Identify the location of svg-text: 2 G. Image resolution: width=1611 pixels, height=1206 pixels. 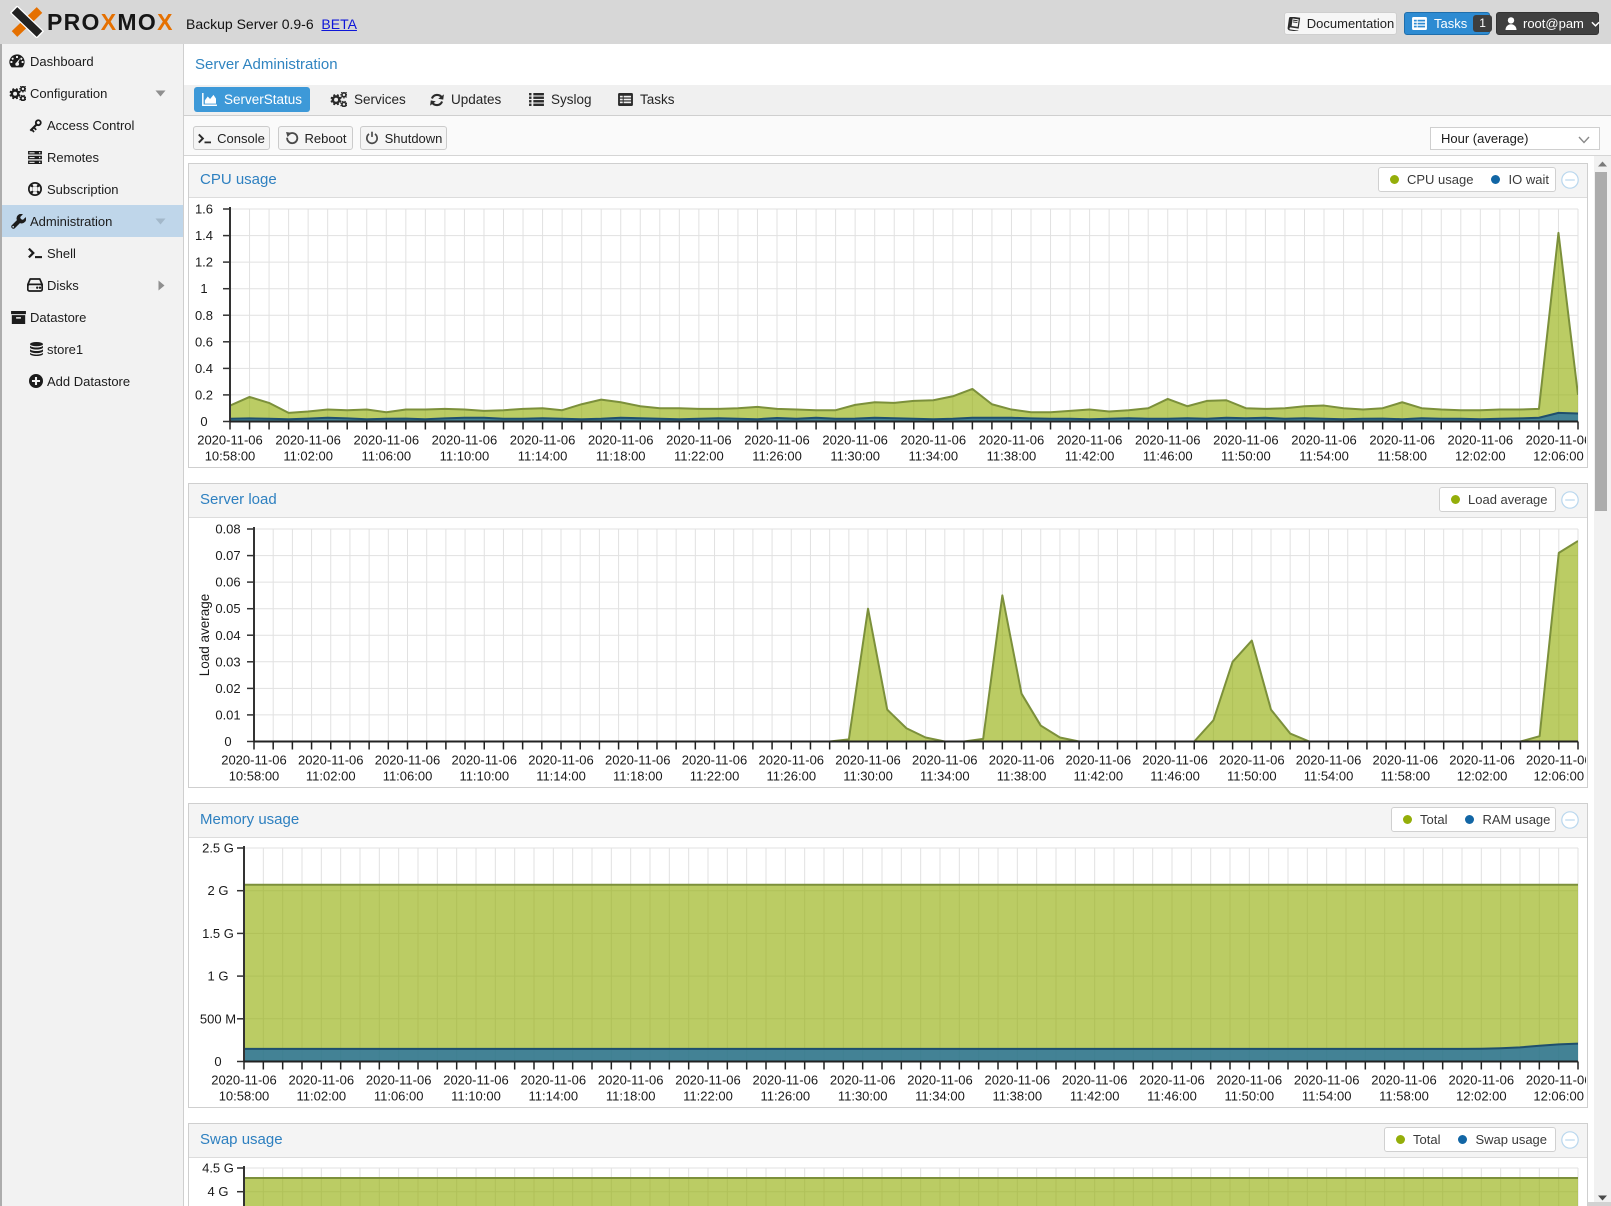
(218, 890).